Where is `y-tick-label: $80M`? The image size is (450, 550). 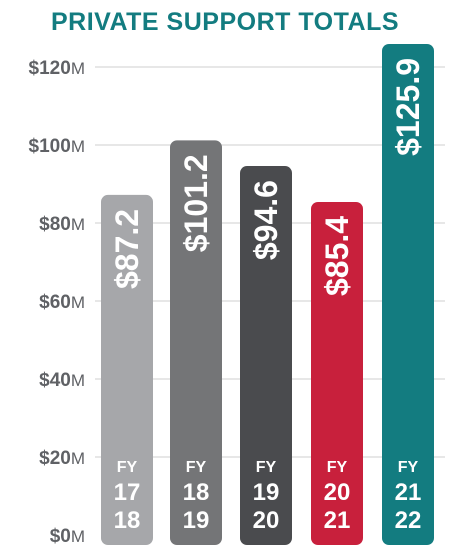
y-tick-label: $80M is located at coordinates (62, 224).